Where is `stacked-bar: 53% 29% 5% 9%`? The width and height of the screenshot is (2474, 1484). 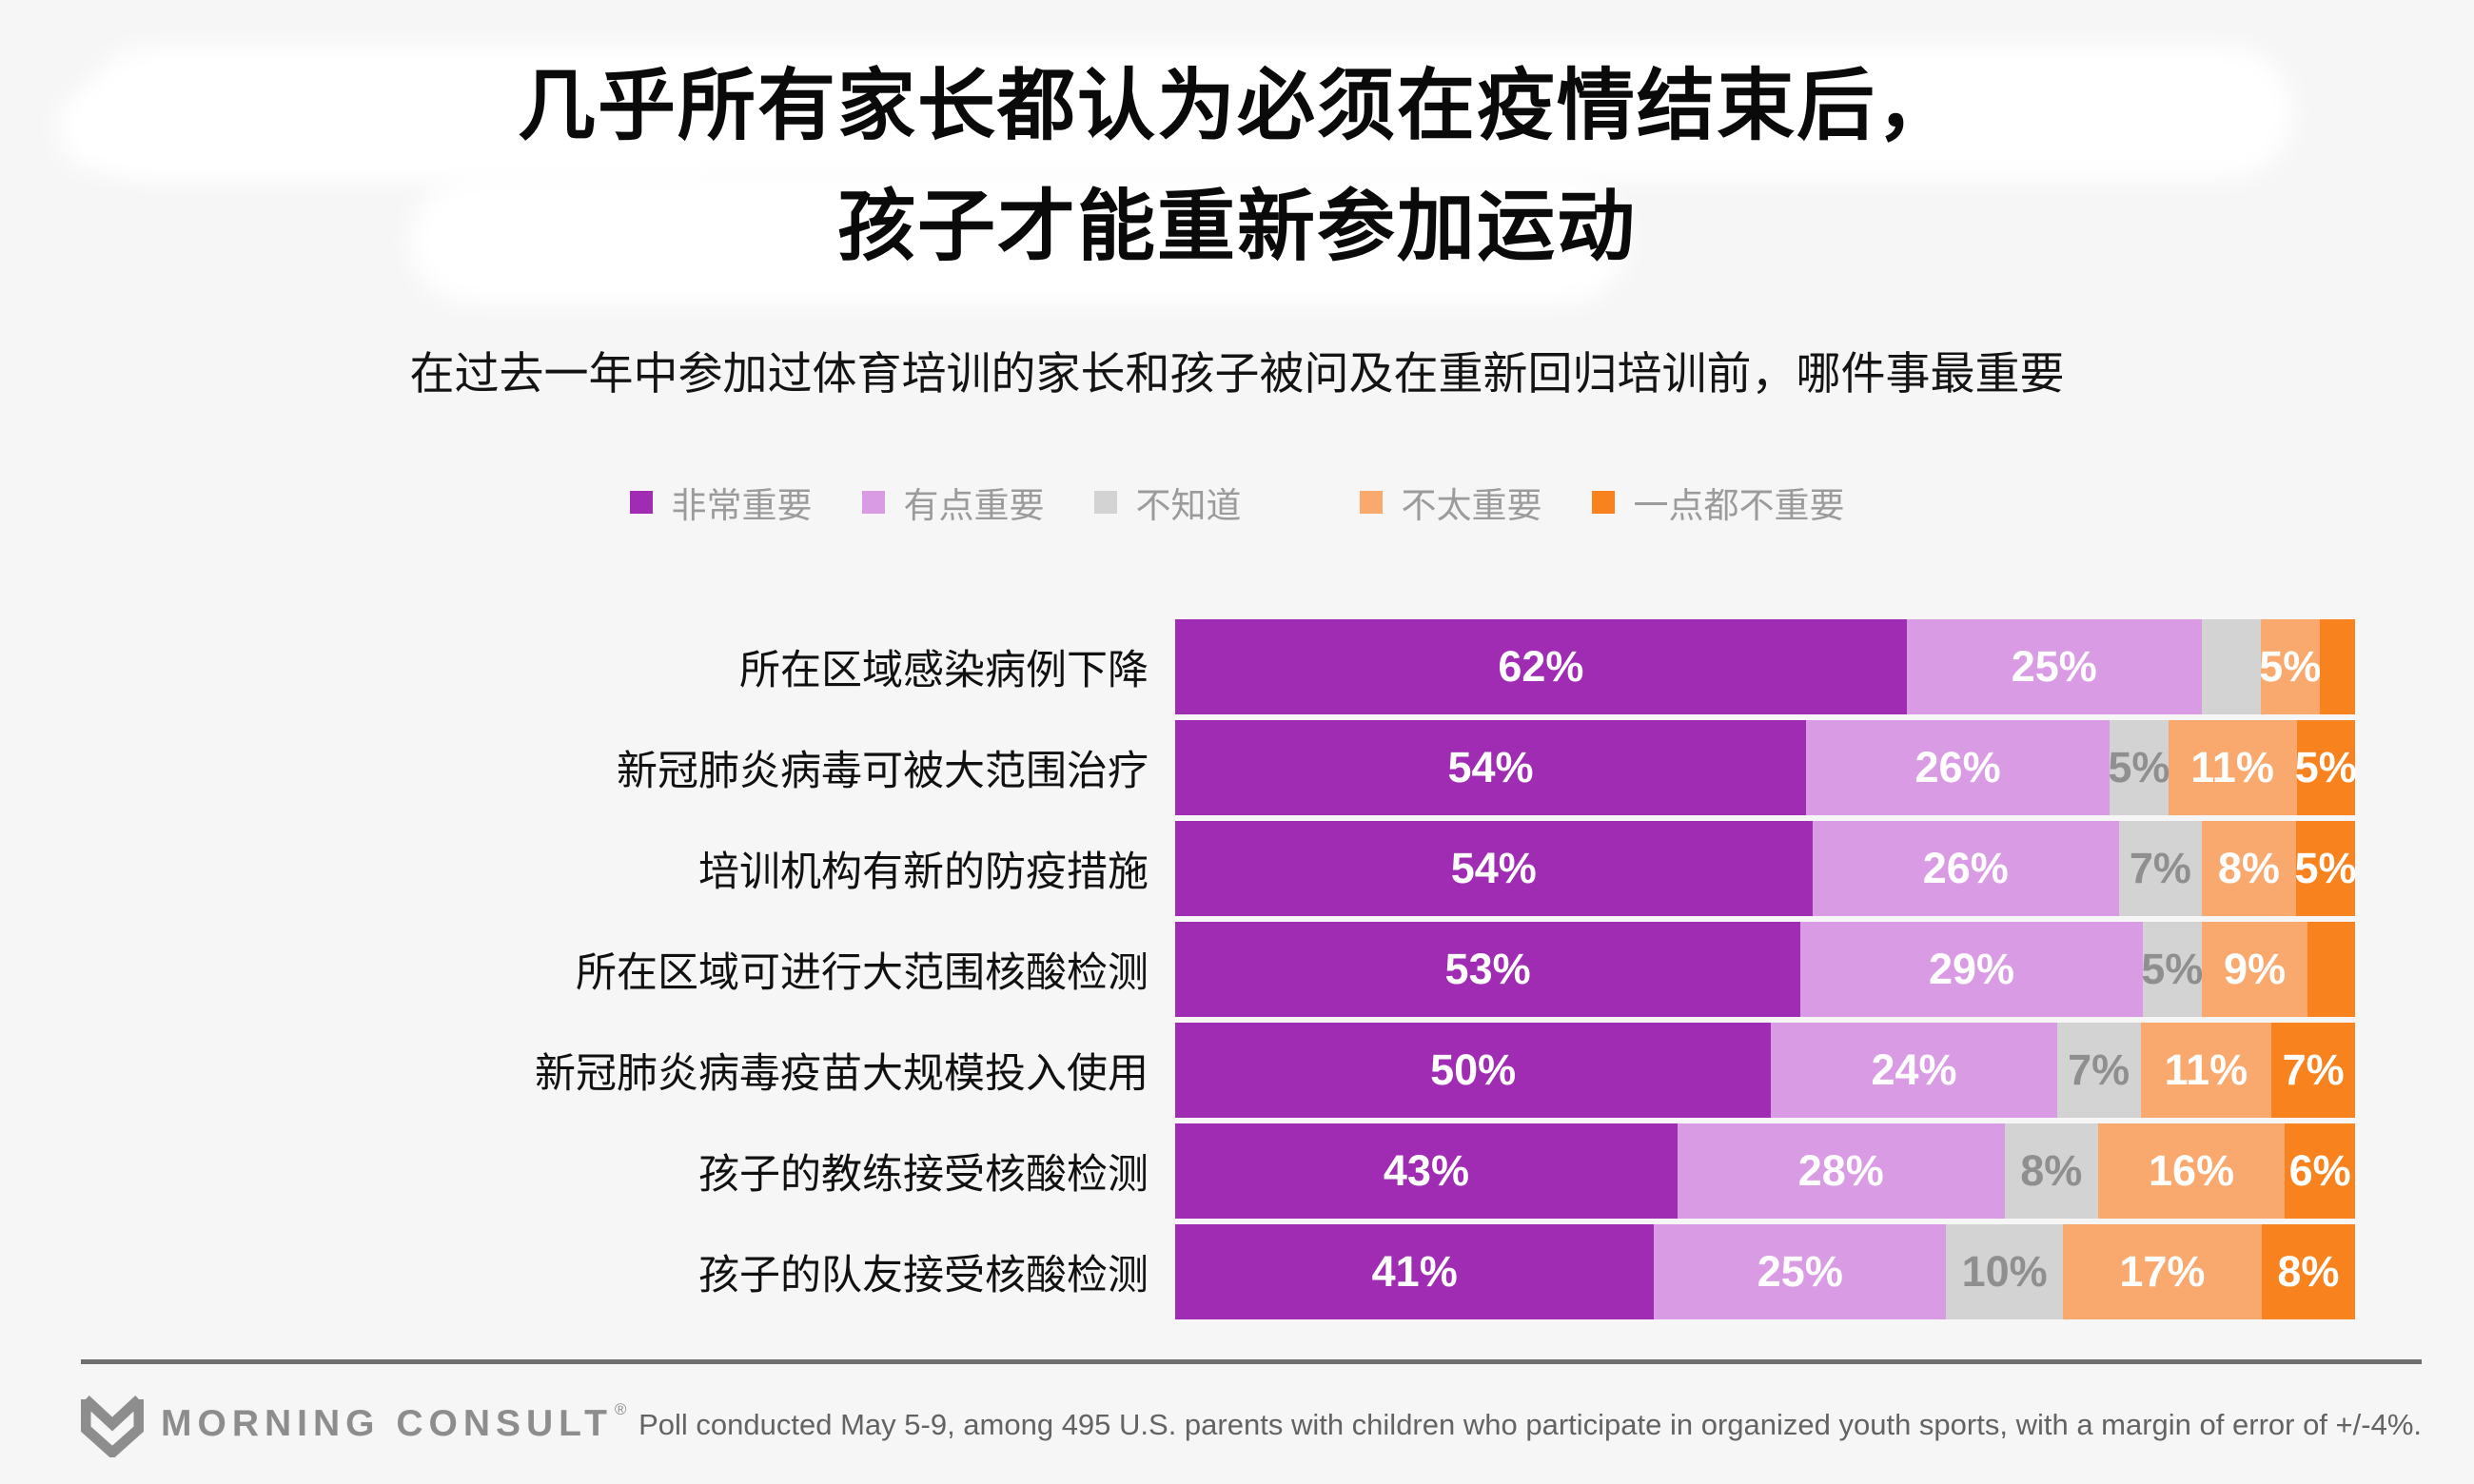 stacked-bar: 53% 29% 5% 9% is located at coordinates (1765, 970).